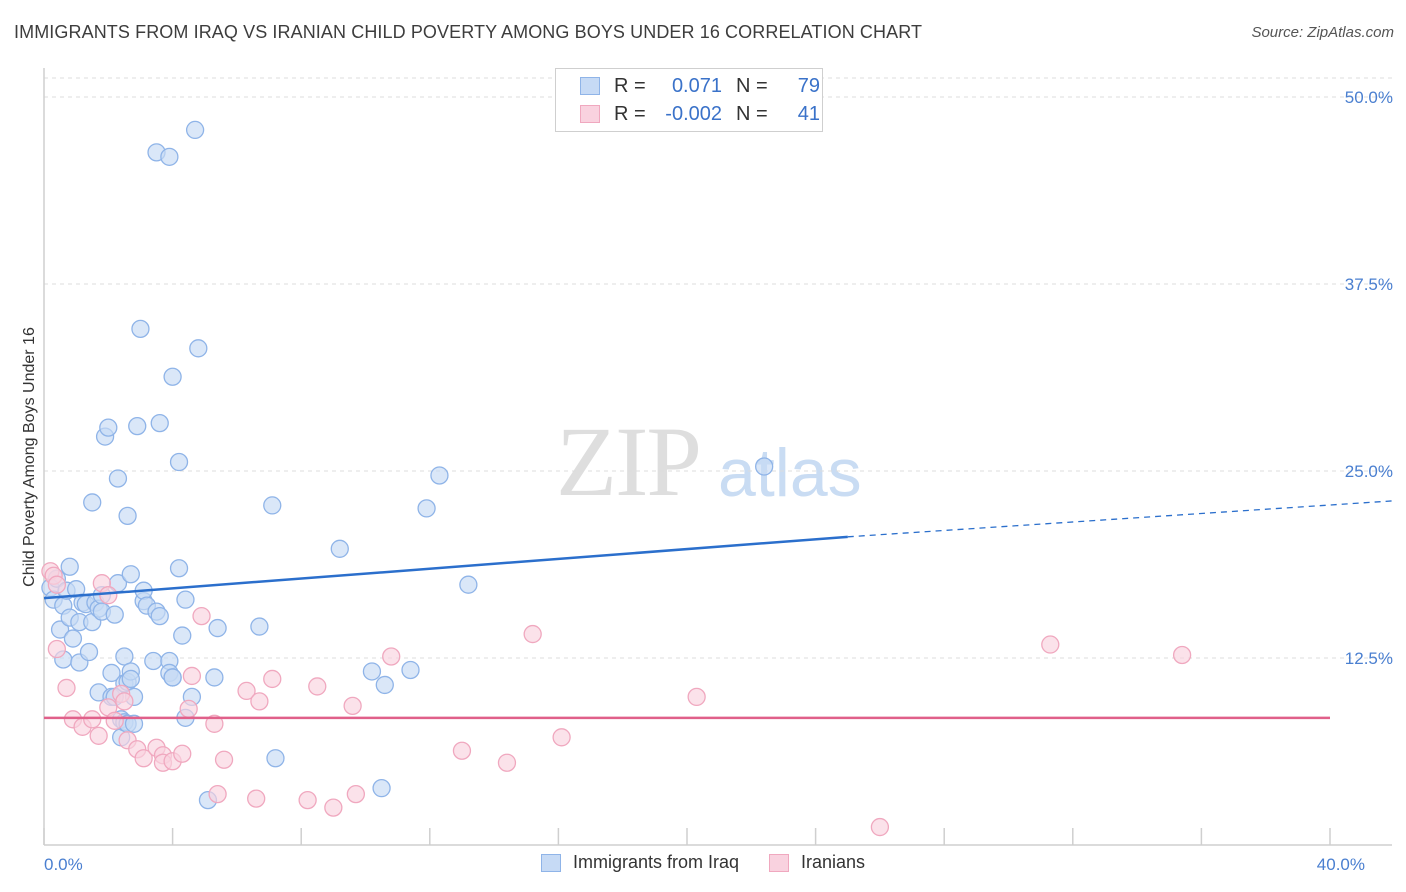  I want to click on legend-row-iraq: R = 0.071 N = 79, so click(700, 86).